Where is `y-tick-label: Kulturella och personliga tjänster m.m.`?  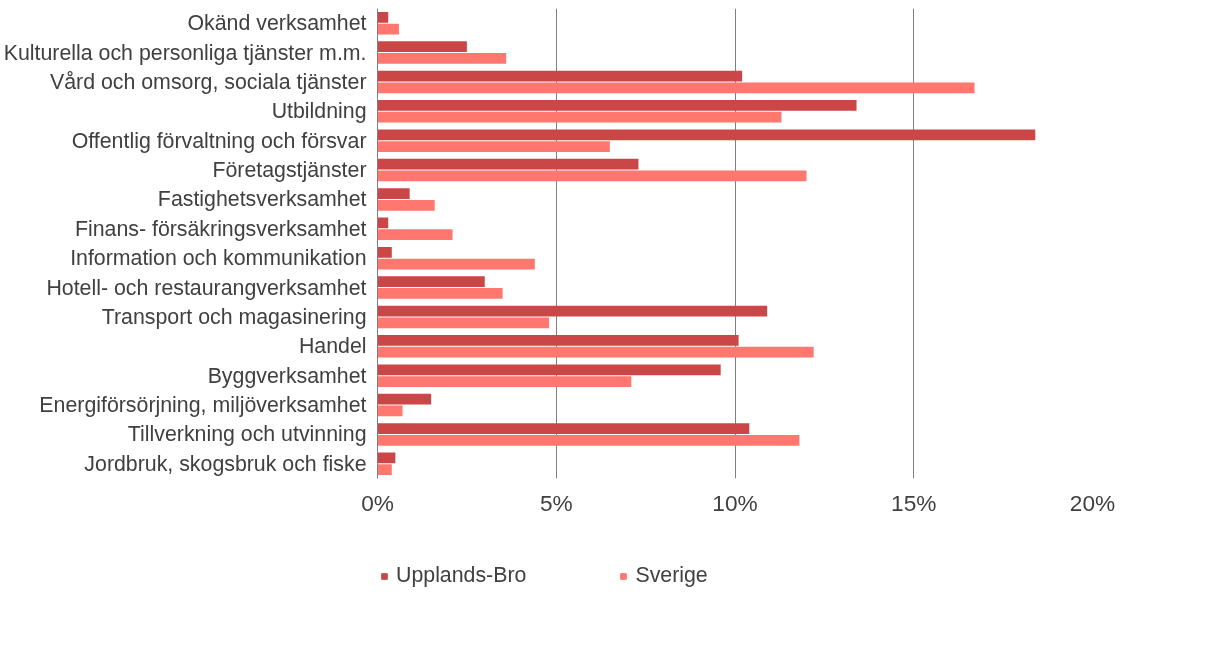
y-tick-label: Kulturella och personliga tjänster m.m. is located at coordinates (185, 52).